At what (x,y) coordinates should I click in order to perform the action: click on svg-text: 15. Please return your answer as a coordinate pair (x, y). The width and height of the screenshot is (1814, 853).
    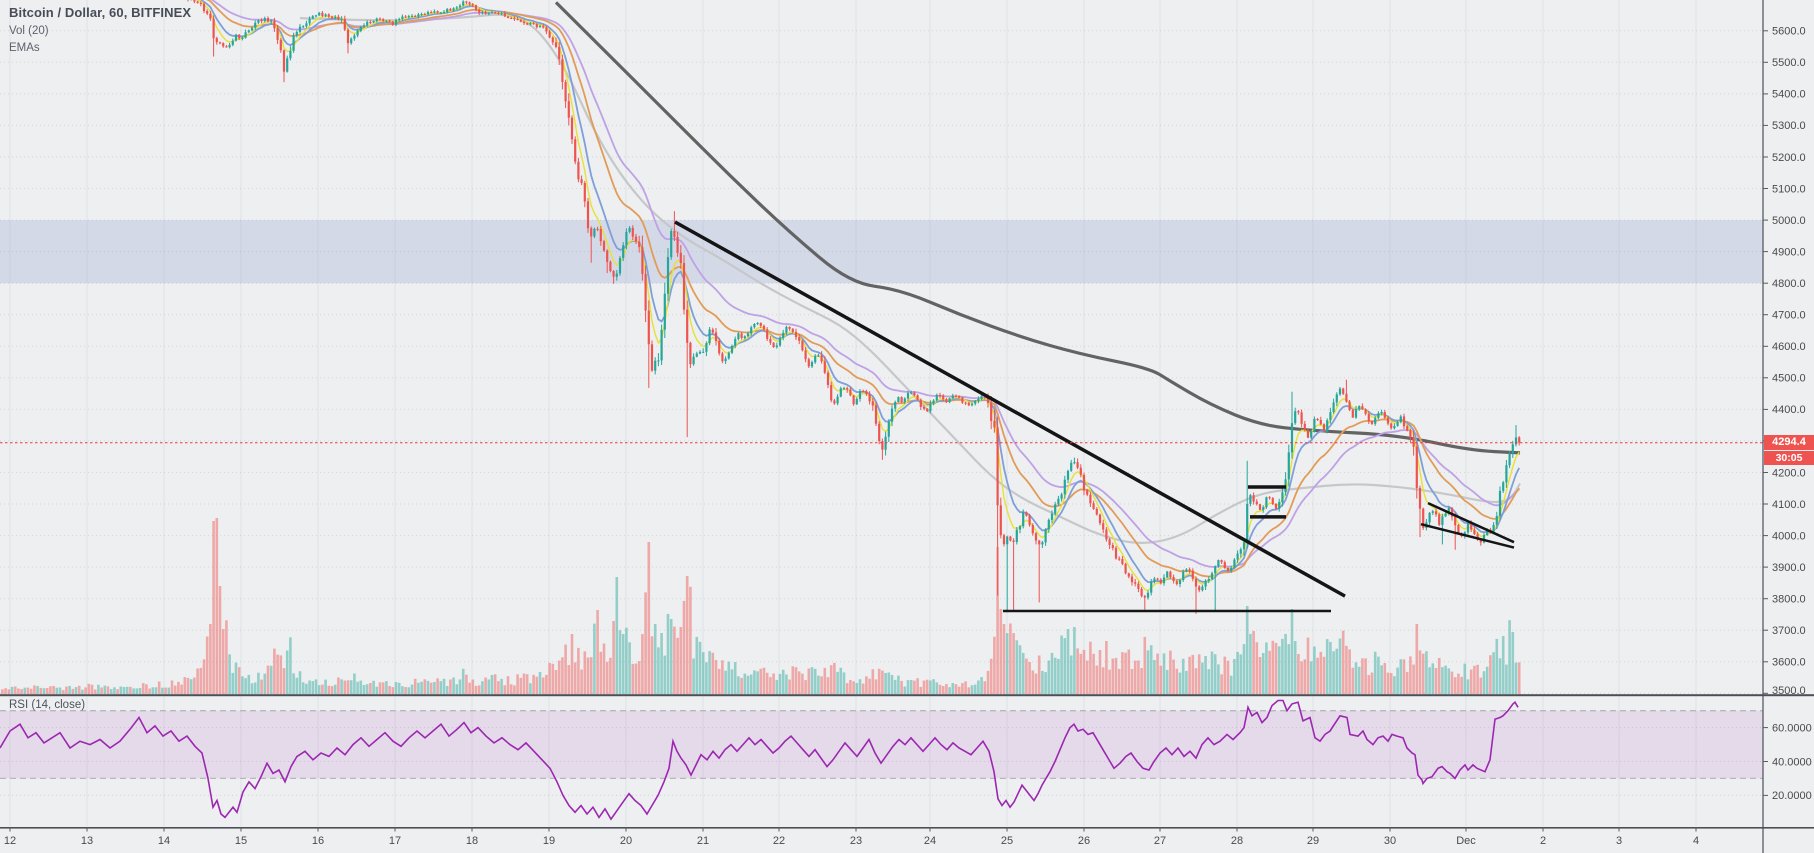
    Looking at the image, I should click on (241, 841).